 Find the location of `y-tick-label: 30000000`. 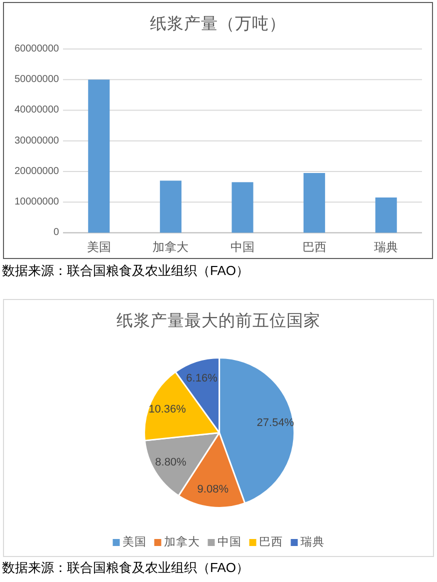

y-tick-label: 30000000 is located at coordinates (37, 140).